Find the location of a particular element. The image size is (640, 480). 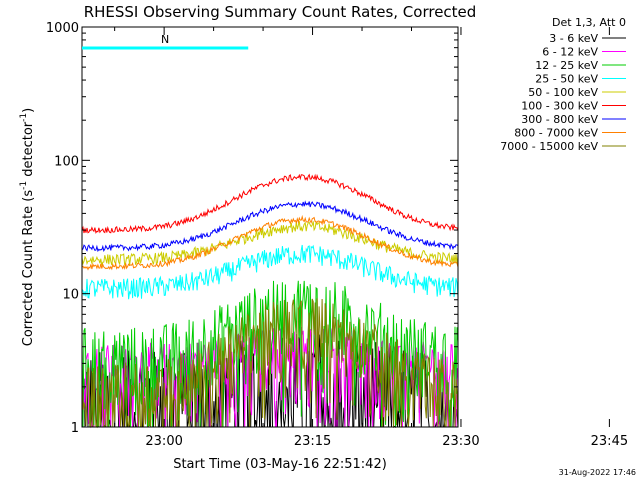

x-tick-label: 23:15 is located at coordinates (312, 441).